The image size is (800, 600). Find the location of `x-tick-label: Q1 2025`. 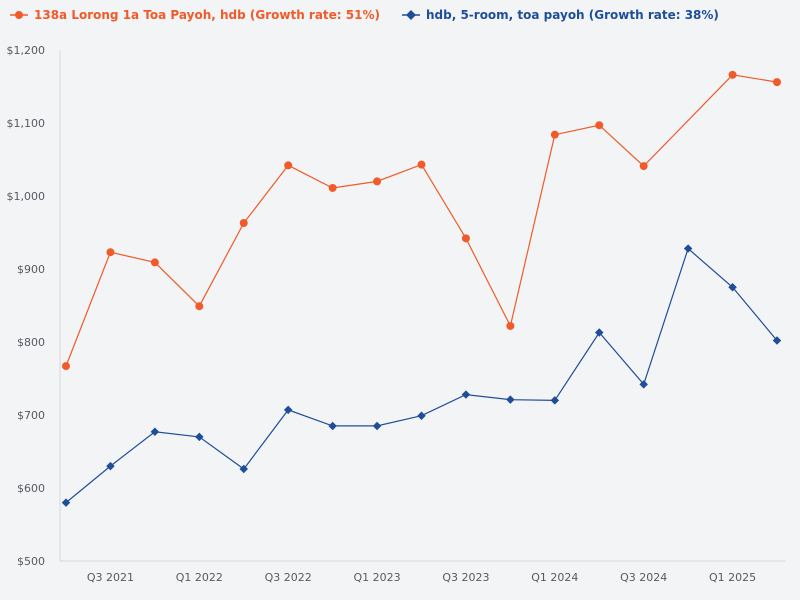

x-tick-label: Q1 2025 is located at coordinates (732, 577).